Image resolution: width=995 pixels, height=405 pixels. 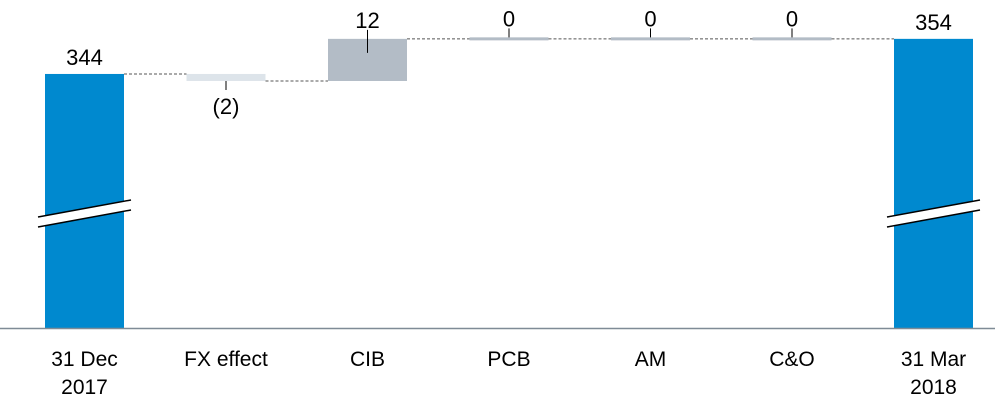 I want to click on category-label: 2018, so click(x=933, y=387).